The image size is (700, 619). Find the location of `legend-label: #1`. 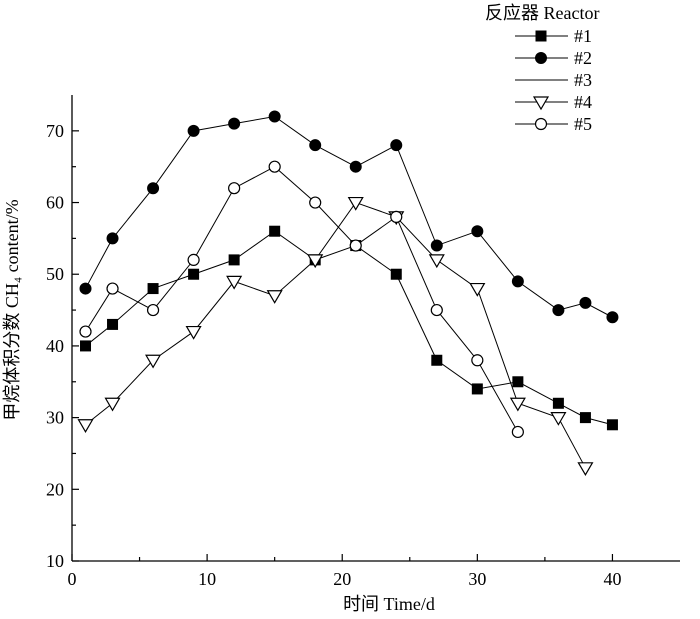

legend-label: #1 is located at coordinates (583, 36).